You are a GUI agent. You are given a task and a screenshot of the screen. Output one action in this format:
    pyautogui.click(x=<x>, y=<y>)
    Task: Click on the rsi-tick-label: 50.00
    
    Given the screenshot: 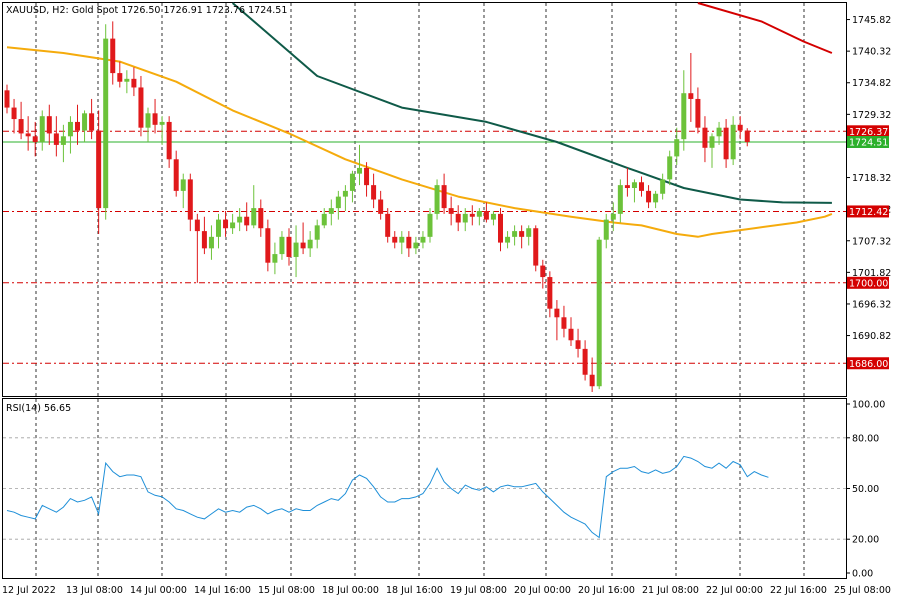 What is the action you would take?
    pyautogui.click(x=865, y=489)
    